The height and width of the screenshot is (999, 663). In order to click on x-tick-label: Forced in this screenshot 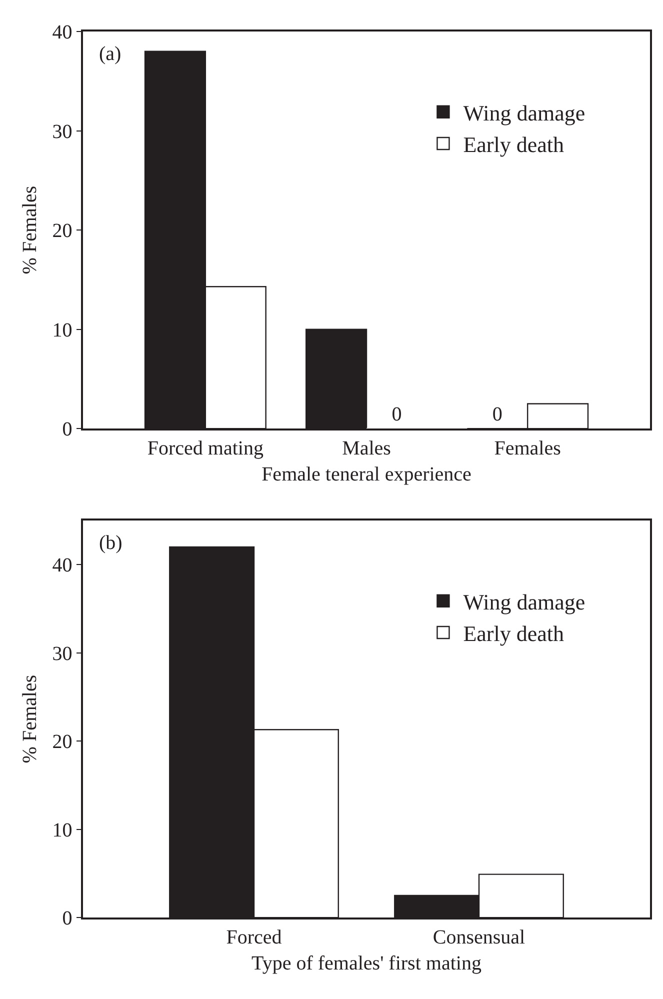, I will do `click(254, 937)`.